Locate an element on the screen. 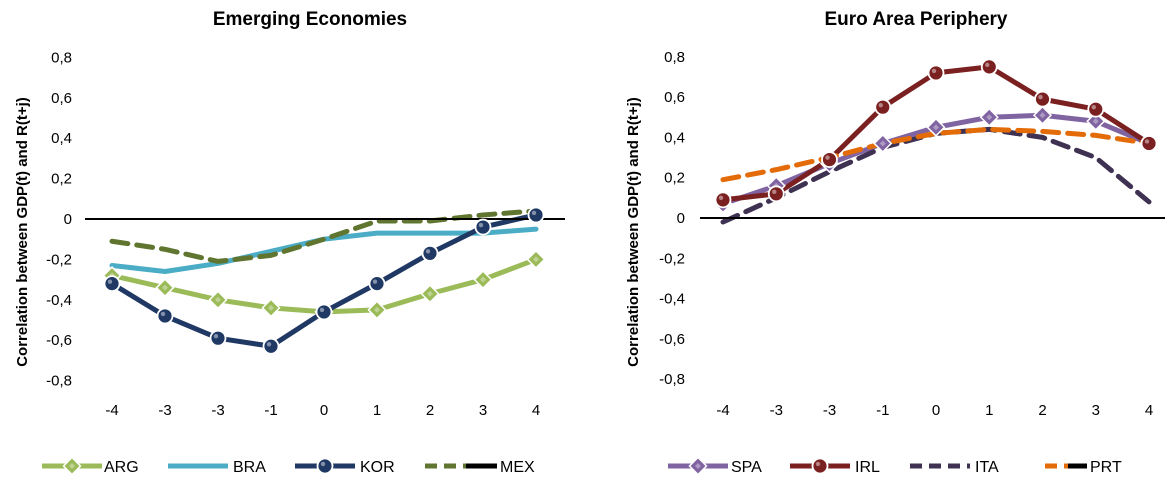  legend-label-ita: ITA is located at coordinates (987, 467).